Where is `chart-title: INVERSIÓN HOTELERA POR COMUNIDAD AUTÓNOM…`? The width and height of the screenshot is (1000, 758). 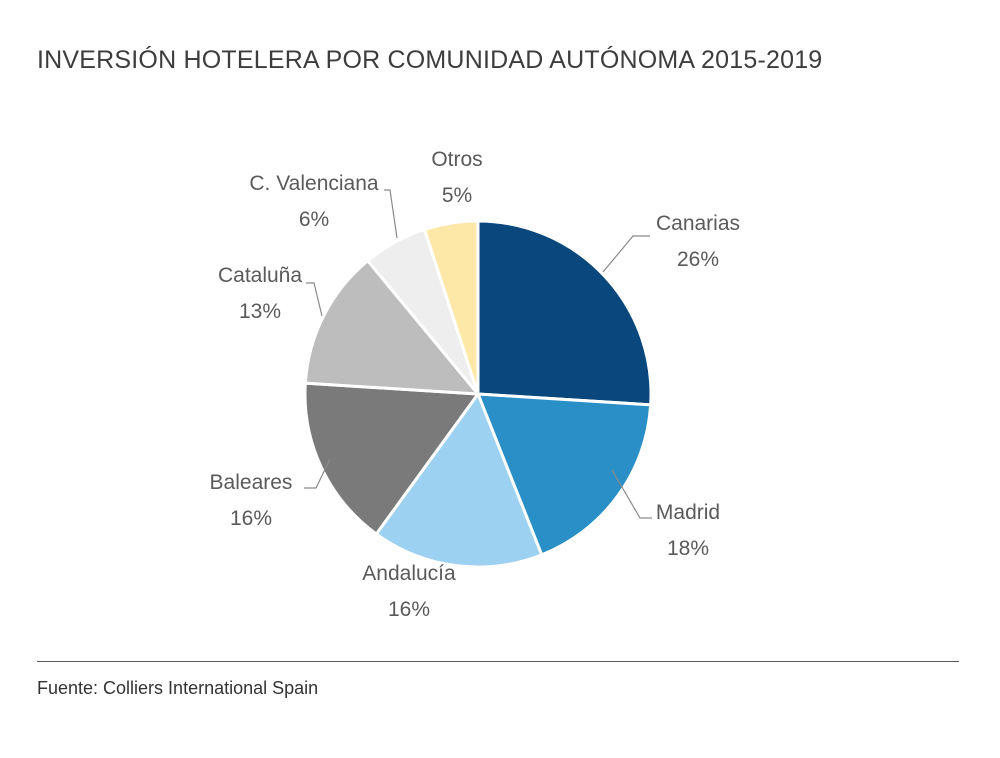 chart-title: INVERSIÓN HOTELERA POR COMUNIDAD AUTÓNOM… is located at coordinates (430, 60).